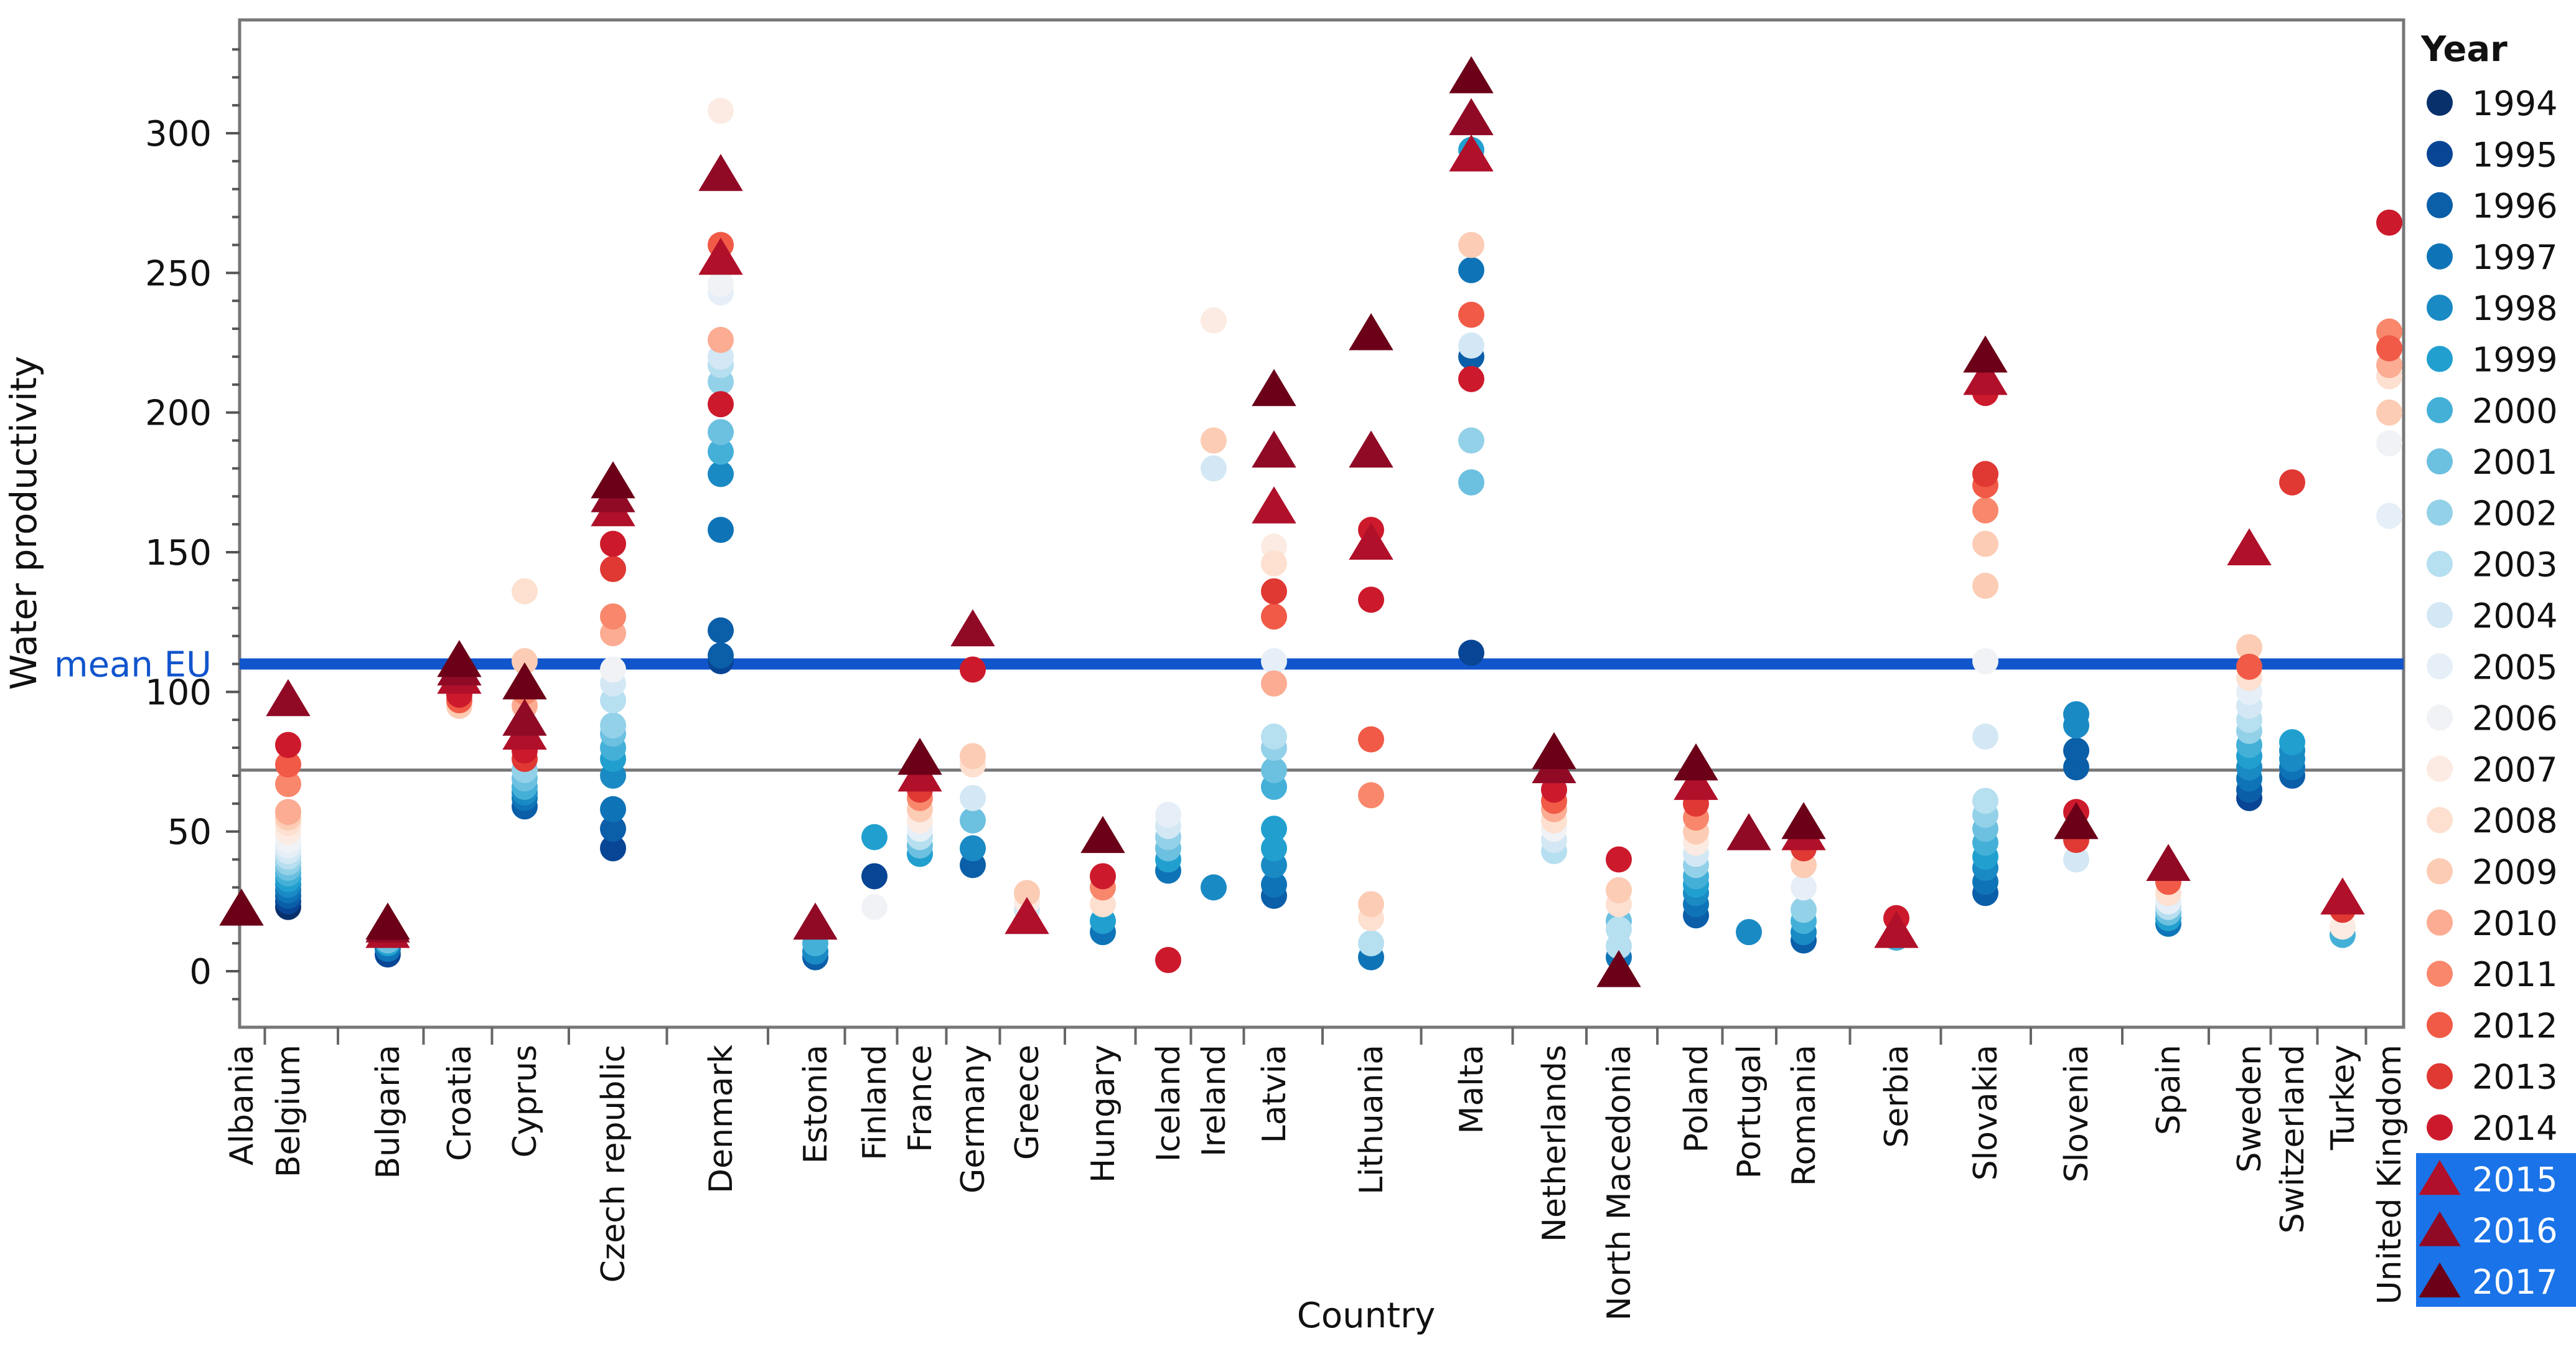 The height and width of the screenshot is (1346, 2576). Describe the element at coordinates (1274, 661) in the screenshot. I see `point-latvia-2005` at that location.